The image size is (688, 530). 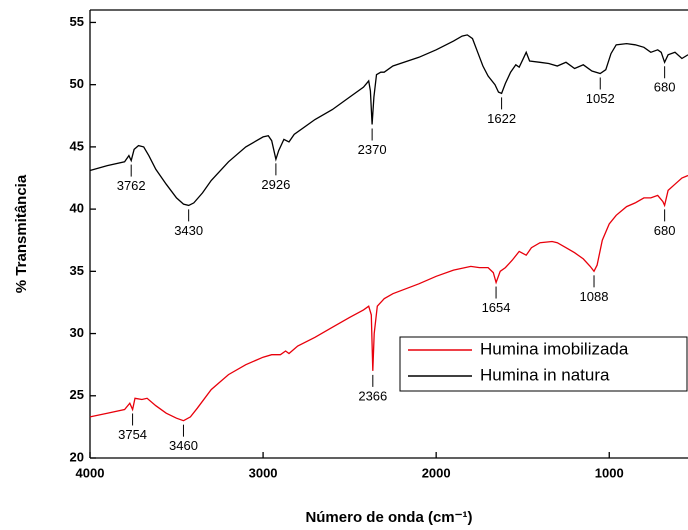 I want to click on y-tick-label: 25, so click(x=77, y=394).